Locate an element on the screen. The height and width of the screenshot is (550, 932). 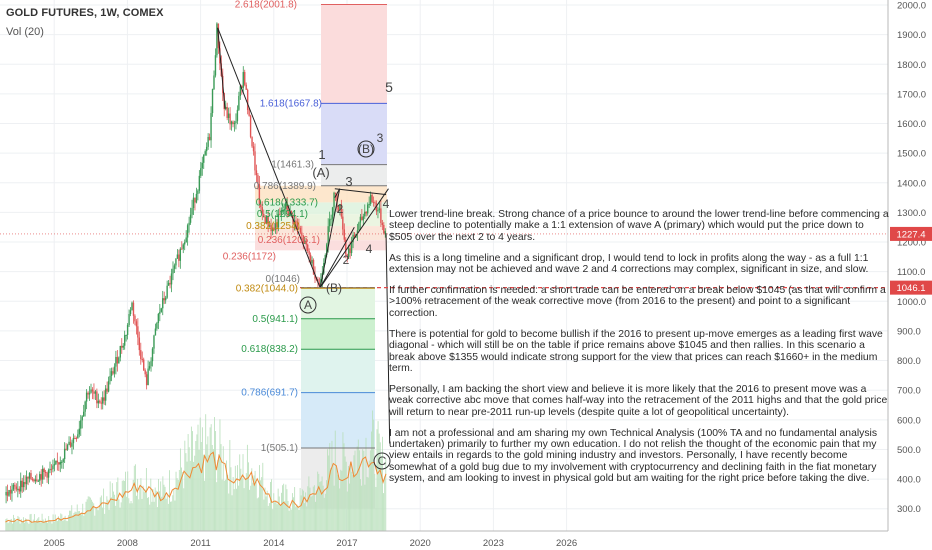
fib-zones is located at coordinates (321, 256).